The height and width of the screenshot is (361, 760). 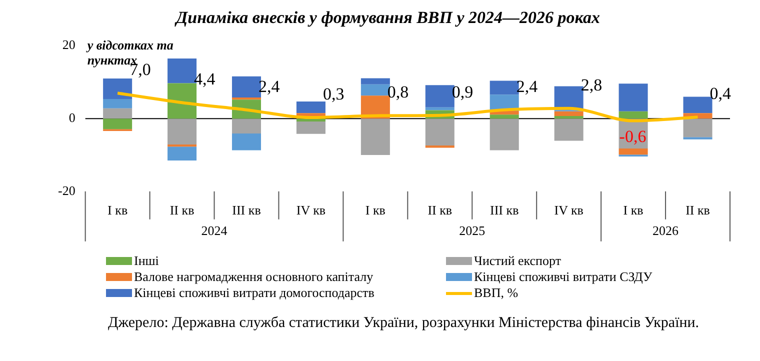 What do you see at coordinates (472, 230) in the screenshot?
I see `text: 2025` at bounding box center [472, 230].